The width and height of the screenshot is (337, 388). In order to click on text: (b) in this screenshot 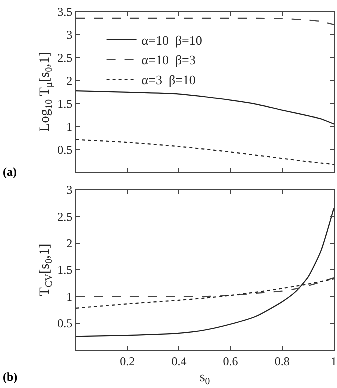, I will do `click(10, 377)`.